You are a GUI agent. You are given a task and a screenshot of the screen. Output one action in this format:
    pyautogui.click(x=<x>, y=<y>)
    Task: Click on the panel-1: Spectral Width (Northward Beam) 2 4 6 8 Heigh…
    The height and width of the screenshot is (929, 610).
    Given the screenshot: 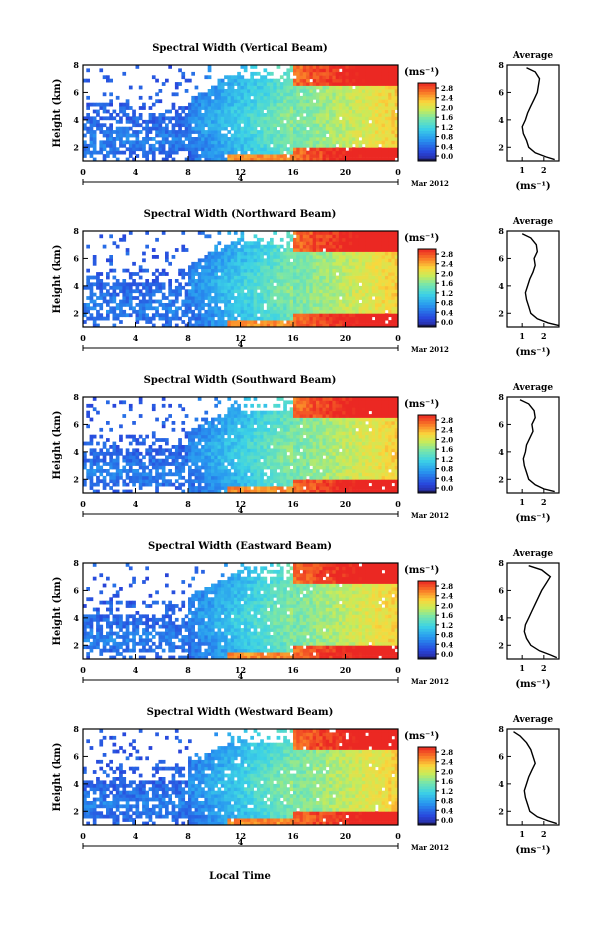 What is the action you would take?
    pyautogui.click(x=306, y=283)
    